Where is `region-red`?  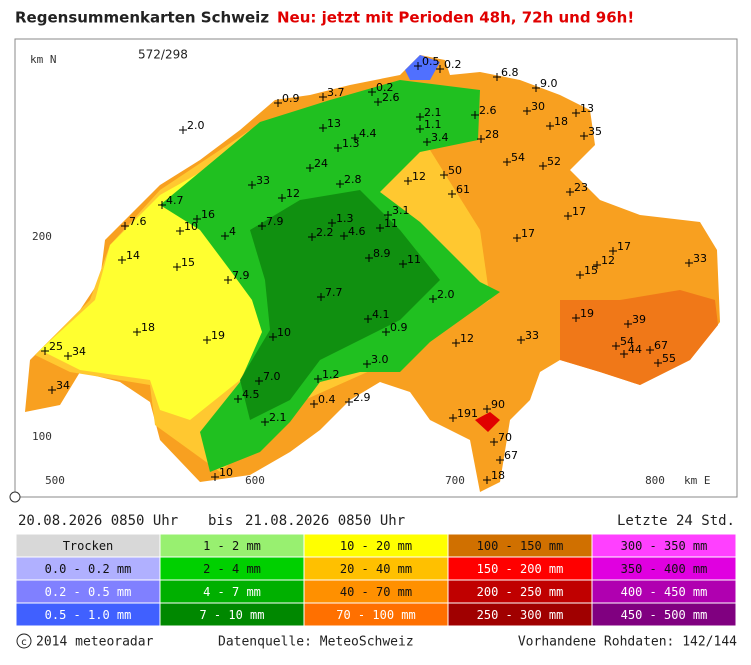
region-red is located at coordinates (487, 422).